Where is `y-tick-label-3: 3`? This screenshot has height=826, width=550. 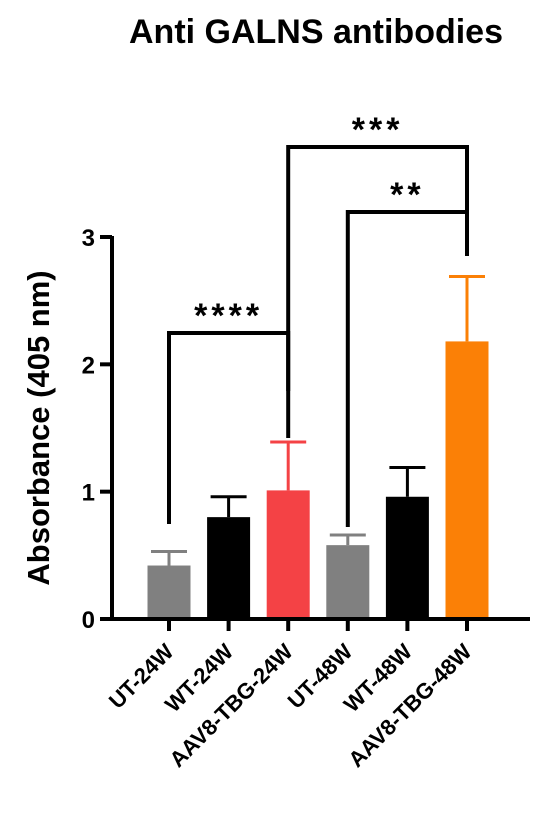 y-tick-label-3: 3 is located at coordinates (88, 238).